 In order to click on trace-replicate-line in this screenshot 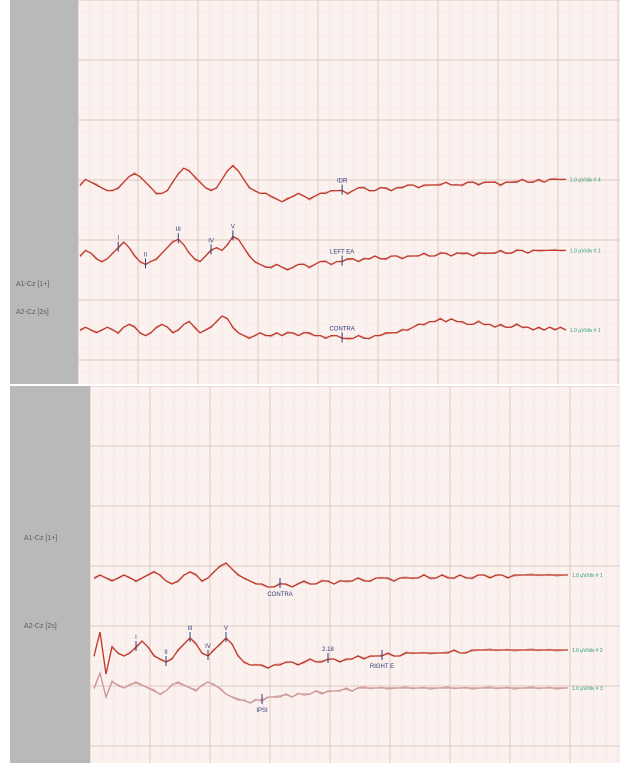, I will do `click(323, 184)`.